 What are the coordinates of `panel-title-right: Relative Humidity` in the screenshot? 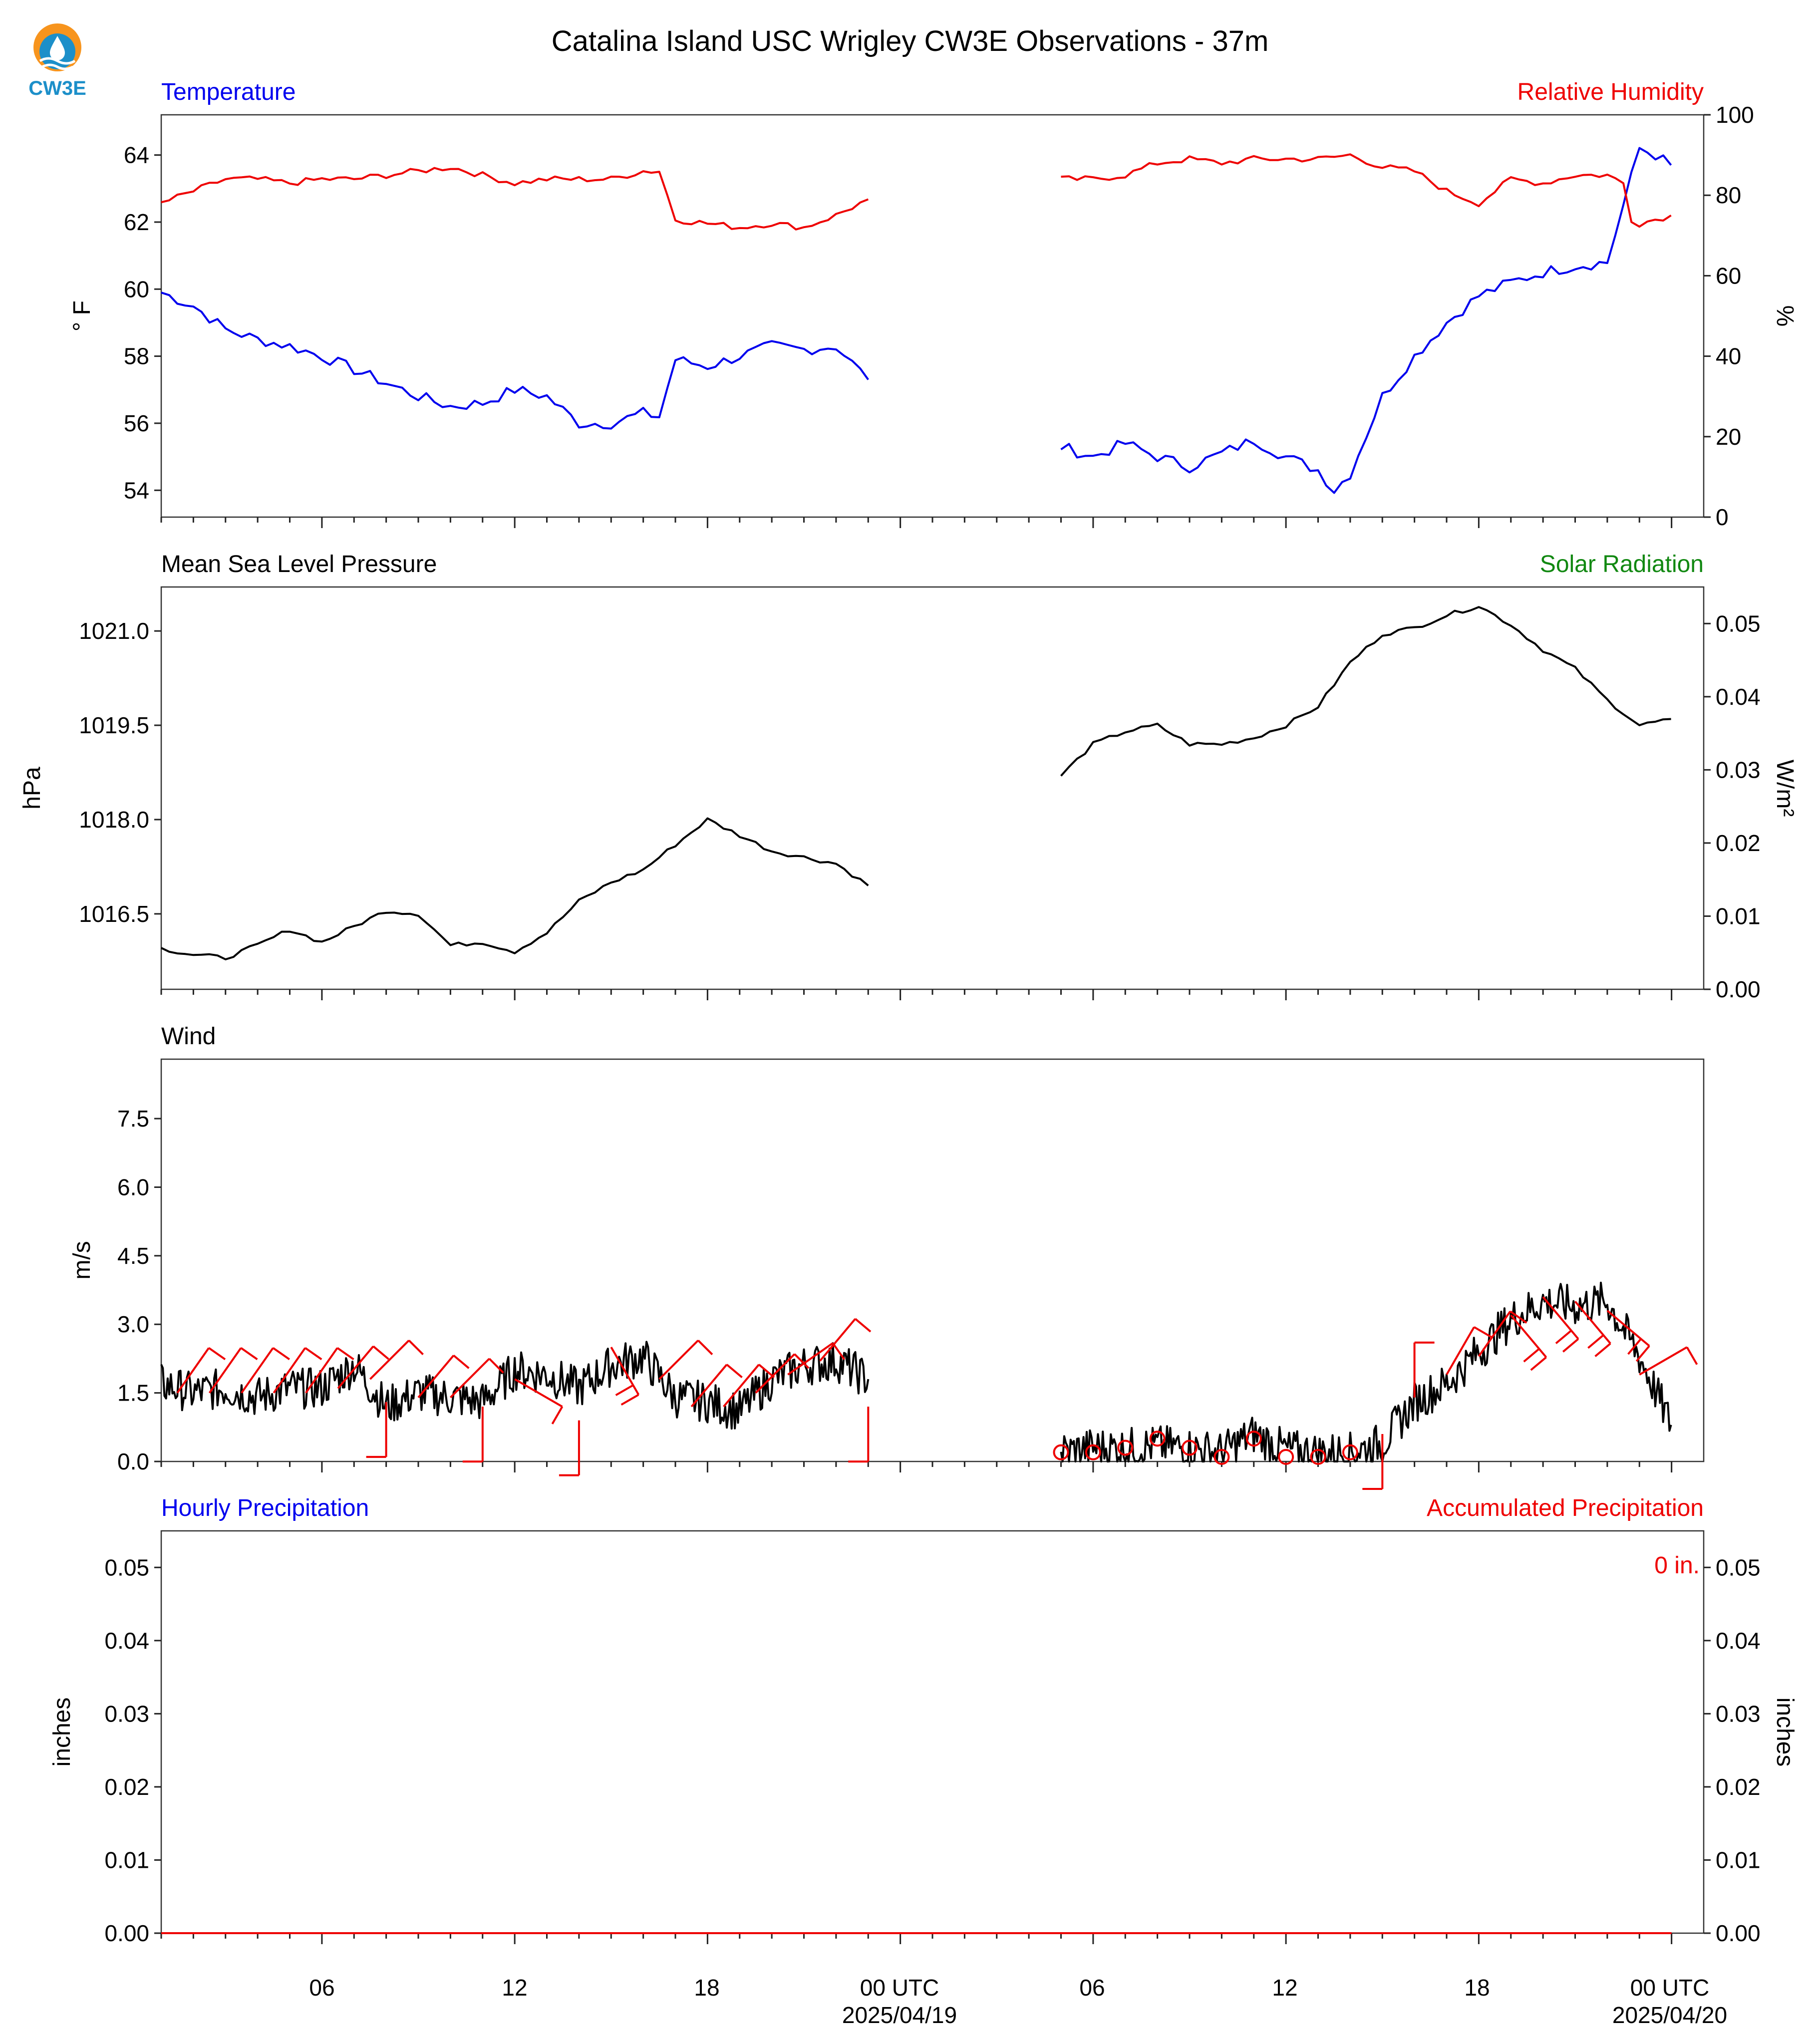 It's located at (1610, 92).